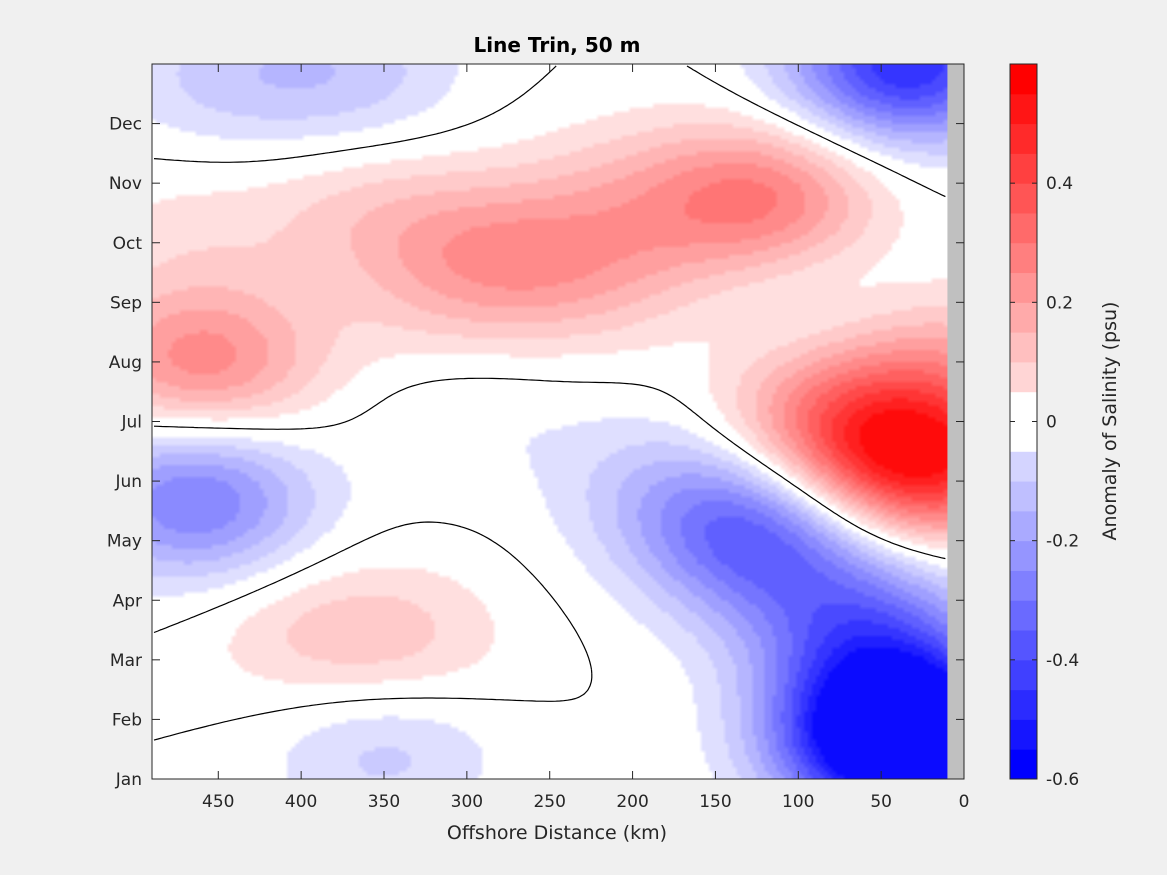 This screenshot has width=1167, height=875. Describe the element at coordinates (128, 482) in the screenshot. I see `y-tick-label: Jun` at that location.